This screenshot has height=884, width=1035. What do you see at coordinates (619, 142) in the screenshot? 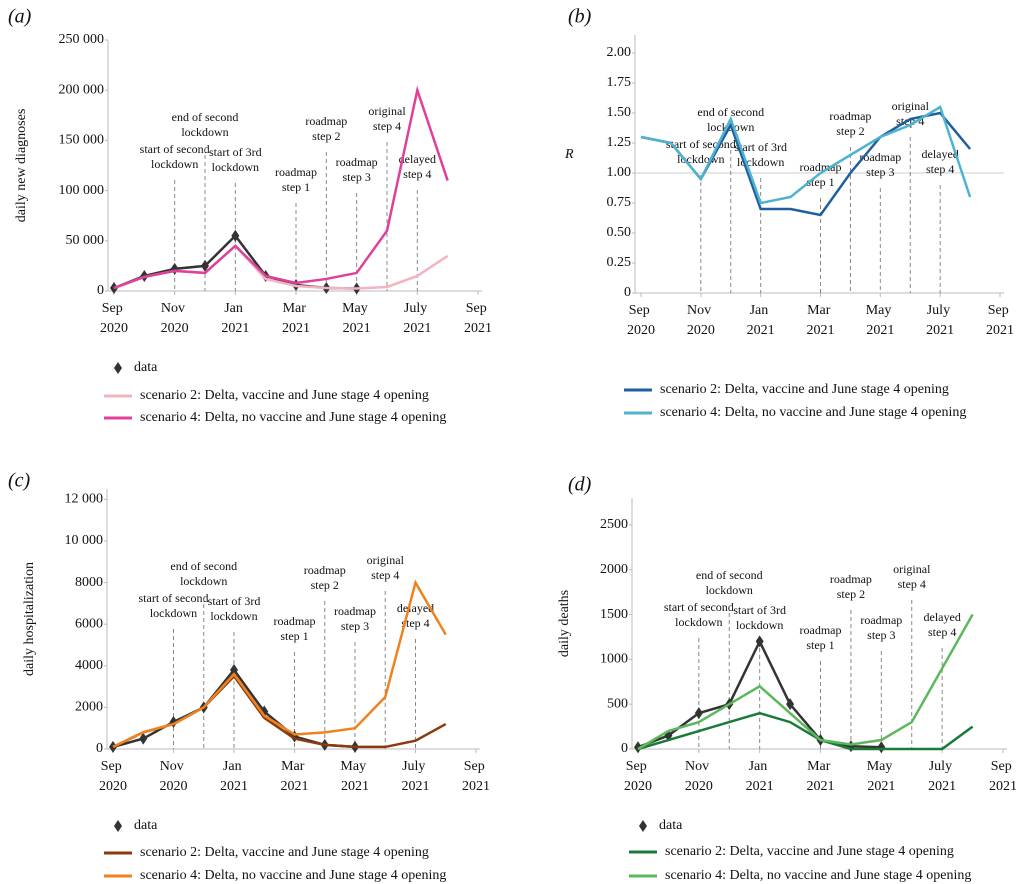
I see `y-tick-label: 1.25` at bounding box center [619, 142].